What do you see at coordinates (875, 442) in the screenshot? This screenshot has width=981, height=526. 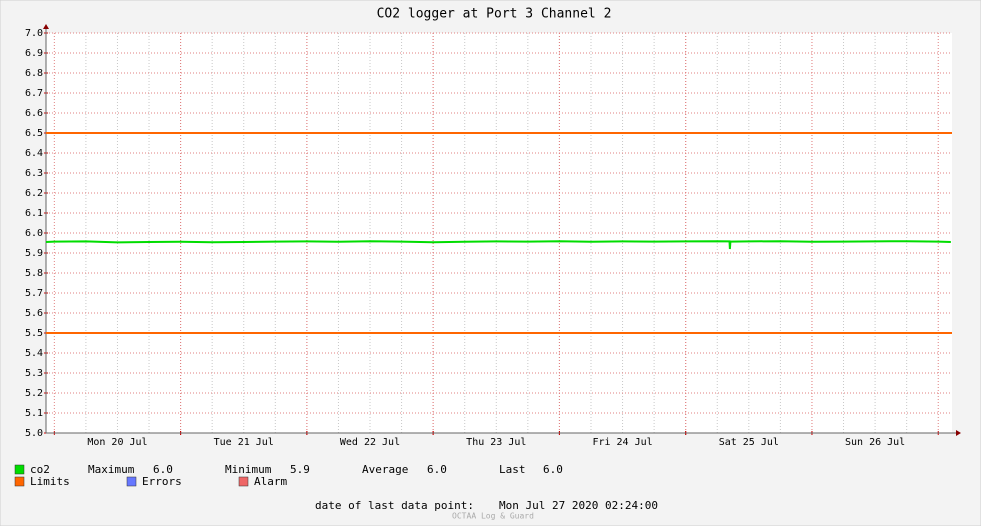 I see `x-tick-label: Sun 26 Jul` at bounding box center [875, 442].